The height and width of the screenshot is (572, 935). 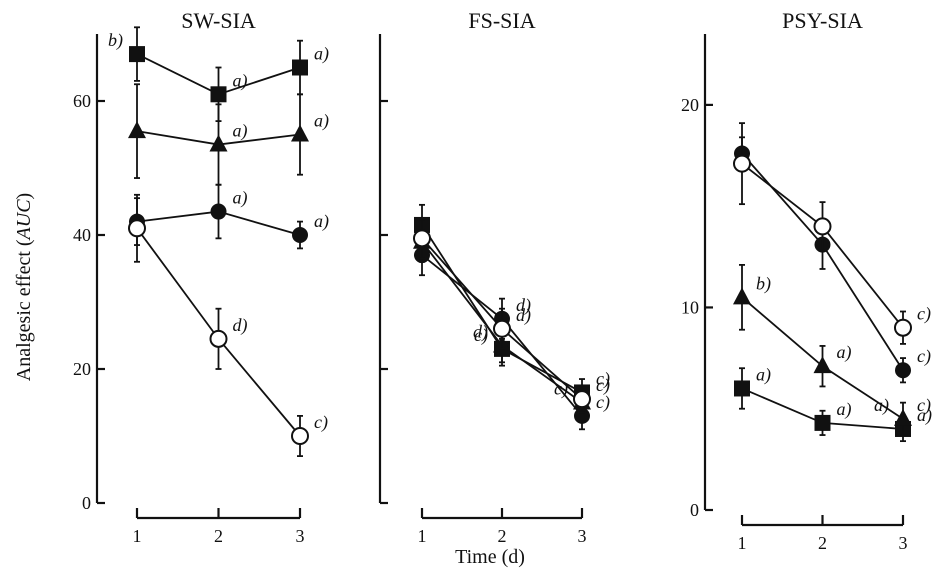 I want to click on series-triangle: a) a), so click(x=228, y=134).